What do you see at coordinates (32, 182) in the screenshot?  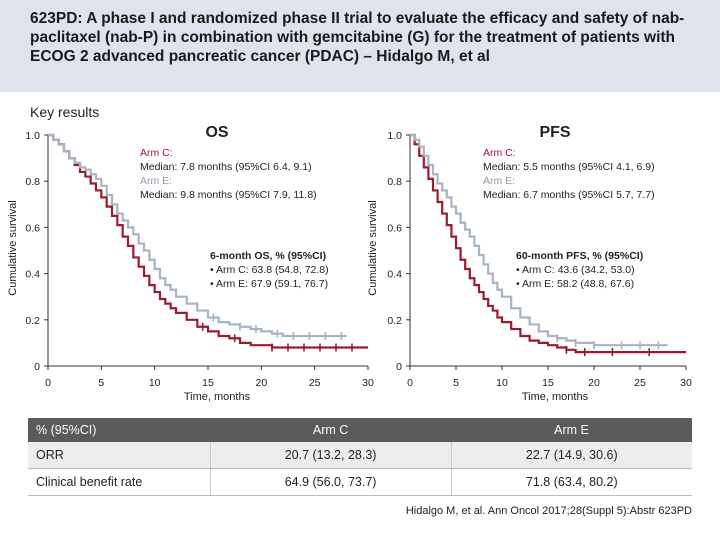 I see `os-y-tick-label: 0.8` at bounding box center [32, 182].